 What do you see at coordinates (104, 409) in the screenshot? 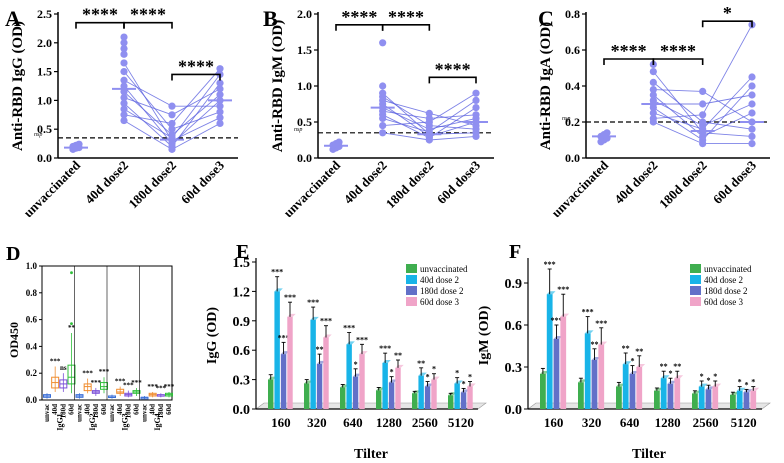
I see `box-label: 60d` at bounding box center [104, 409].